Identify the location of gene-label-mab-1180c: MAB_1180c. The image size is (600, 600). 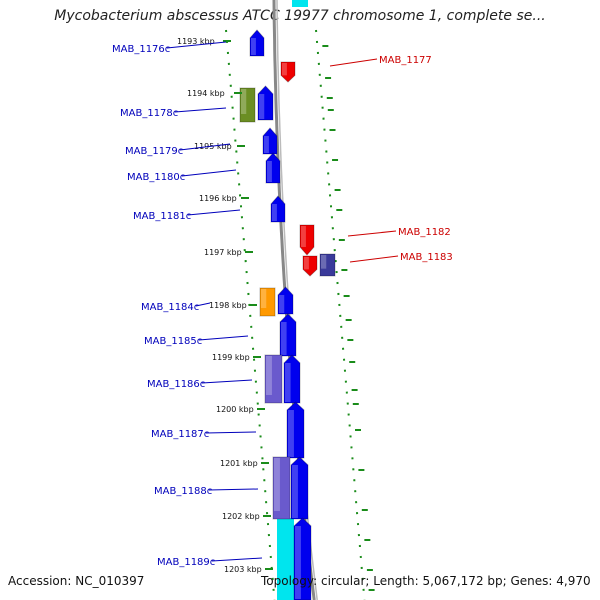
(156, 177).